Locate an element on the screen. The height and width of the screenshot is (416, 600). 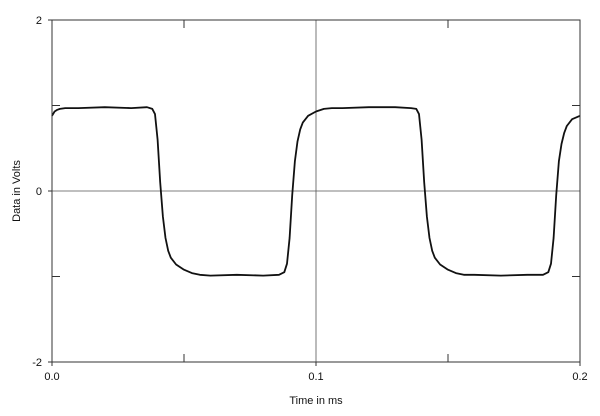
y-tick-label: -2 is located at coordinates (37, 363).